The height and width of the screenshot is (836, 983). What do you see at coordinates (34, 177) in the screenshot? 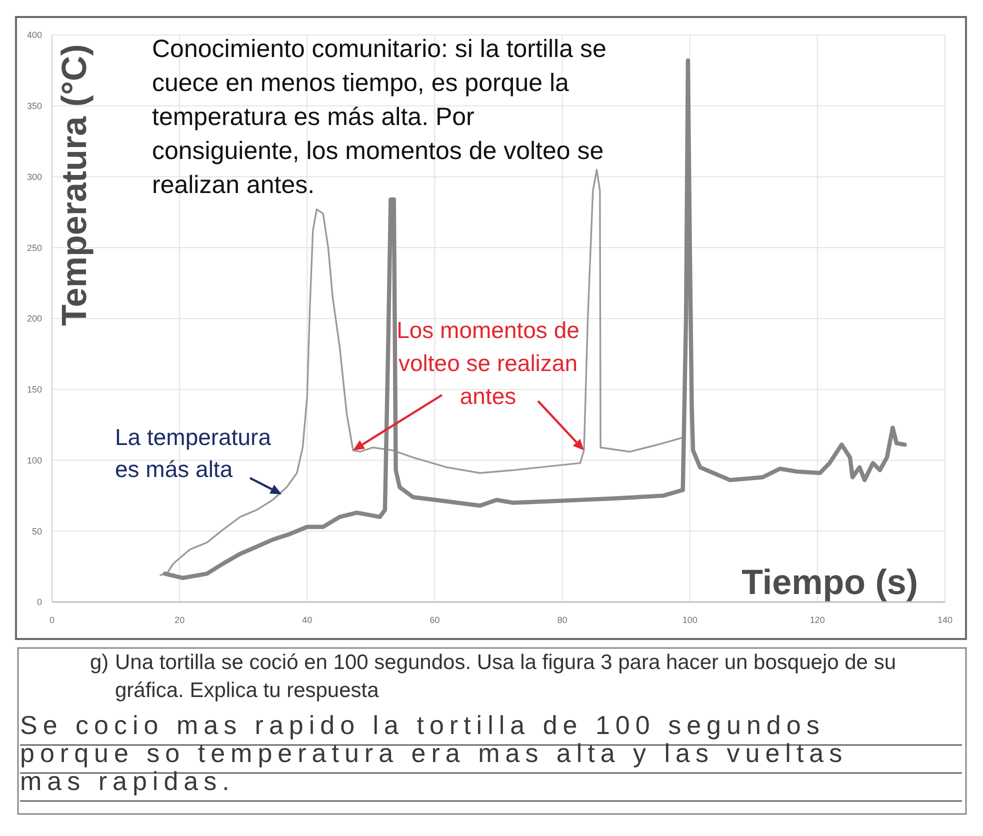
I see `y-tick-label: 300` at bounding box center [34, 177].